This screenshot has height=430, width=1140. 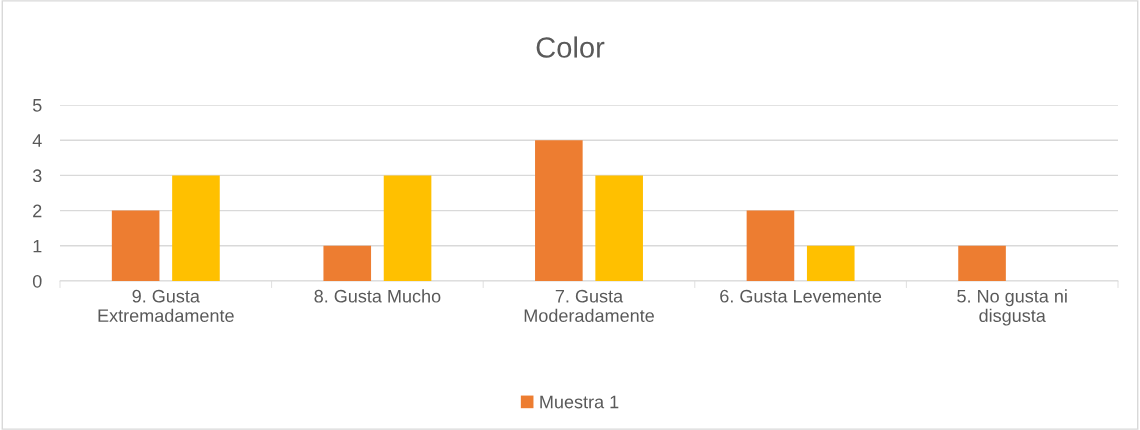 I want to click on y-tick-label: 0, so click(x=37, y=281).